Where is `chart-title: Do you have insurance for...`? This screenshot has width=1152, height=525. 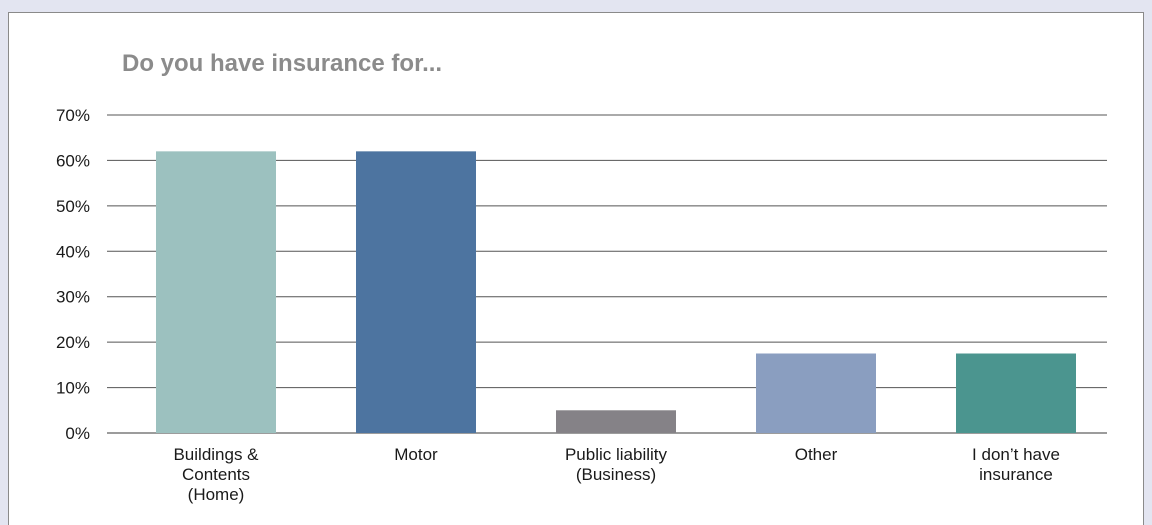
chart-title: Do you have insurance for... is located at coordinates (282, 63).